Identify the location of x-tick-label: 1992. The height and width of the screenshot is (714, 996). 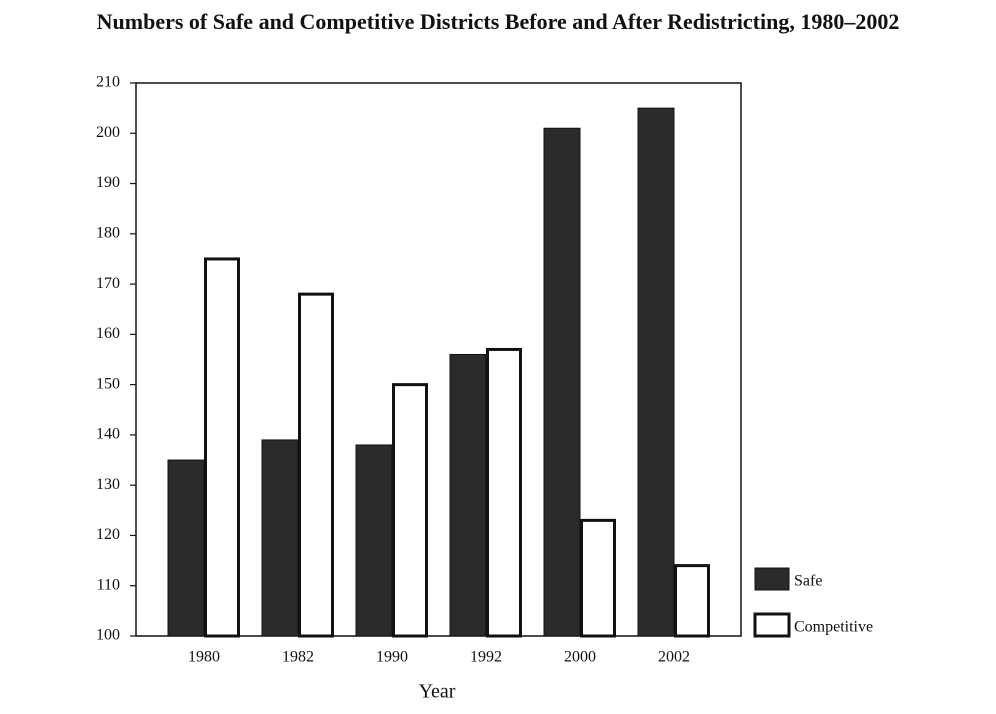
(486, 657).